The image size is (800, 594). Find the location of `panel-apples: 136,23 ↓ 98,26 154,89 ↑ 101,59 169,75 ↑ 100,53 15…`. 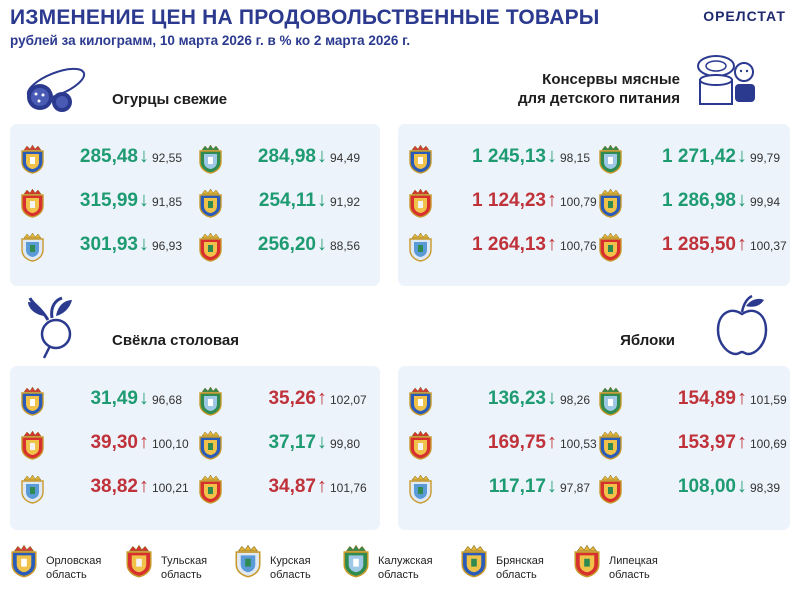

panel-apples: 136,23 ↓ 98,26 154,89 ↑ 101,59 169,75 ↑ 100,53 15… is located at coordinates (594, 448).